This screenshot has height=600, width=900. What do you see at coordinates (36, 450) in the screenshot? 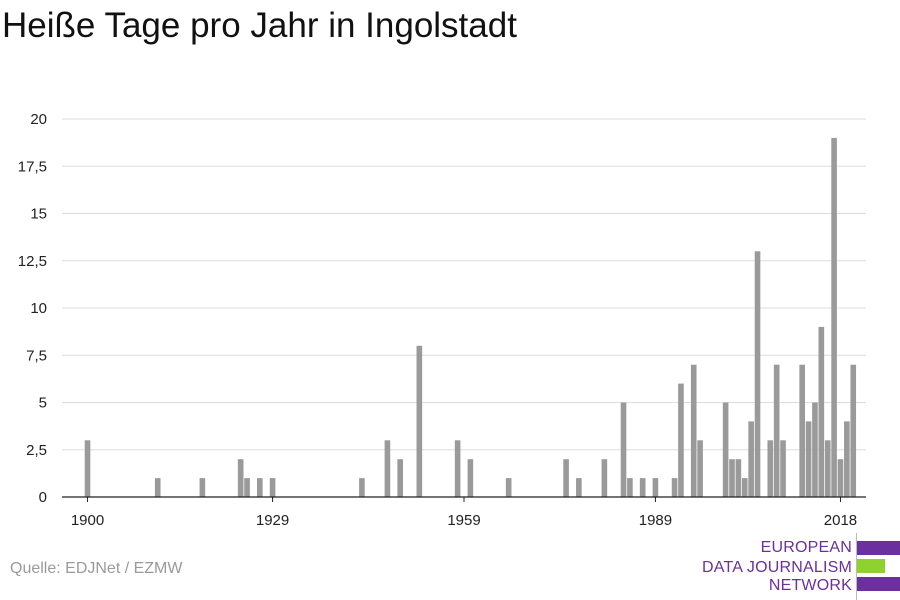
I see `y-tick-label: 2,5` at bounding box center [36, 450].